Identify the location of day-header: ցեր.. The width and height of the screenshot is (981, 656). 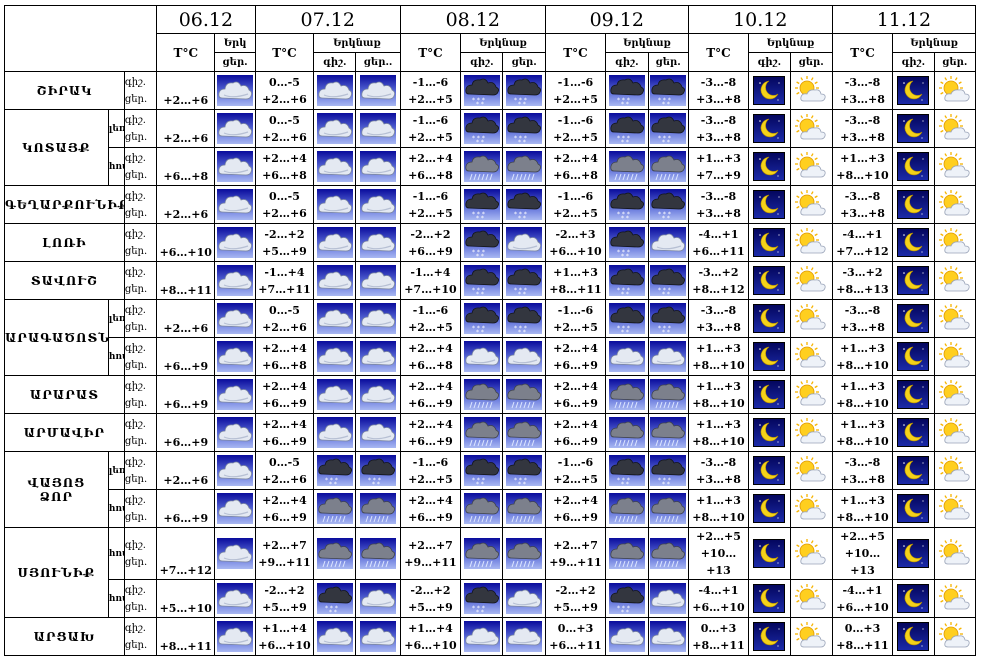
(955, 62).